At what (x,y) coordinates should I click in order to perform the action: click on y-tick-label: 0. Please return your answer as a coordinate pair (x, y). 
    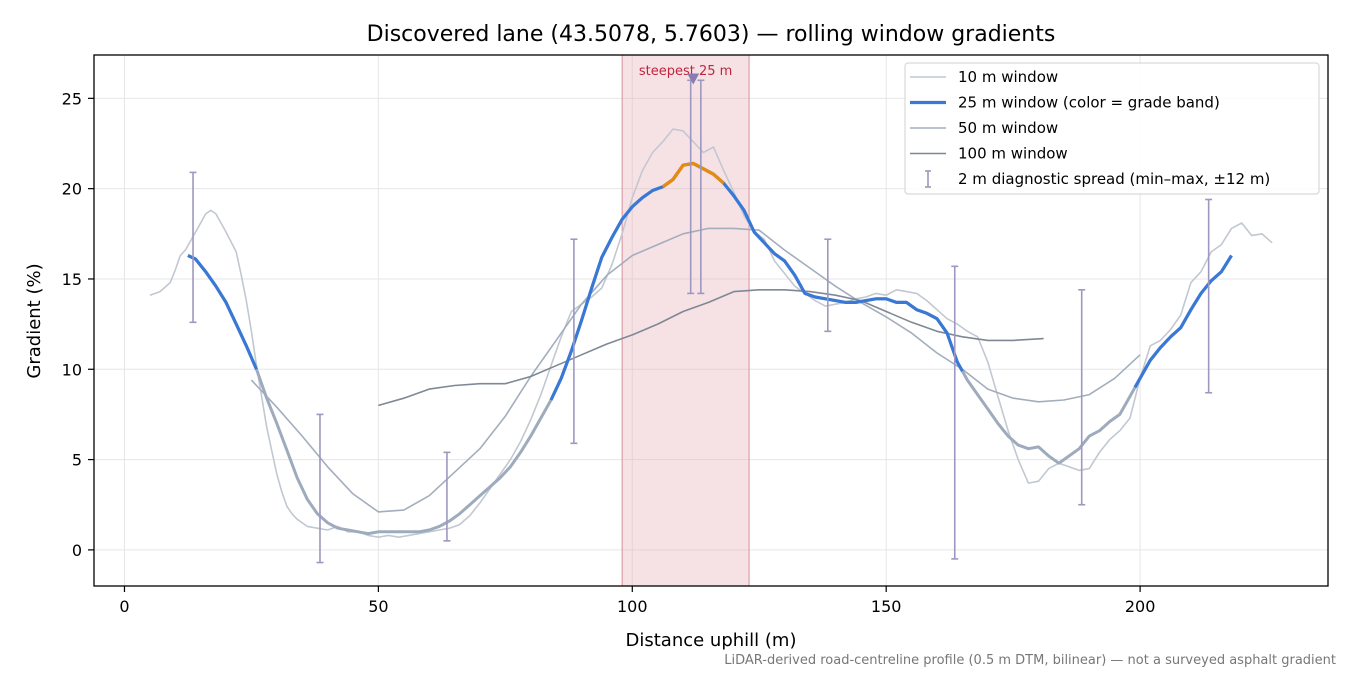
    Looking at the image, I should click on (77, 550).